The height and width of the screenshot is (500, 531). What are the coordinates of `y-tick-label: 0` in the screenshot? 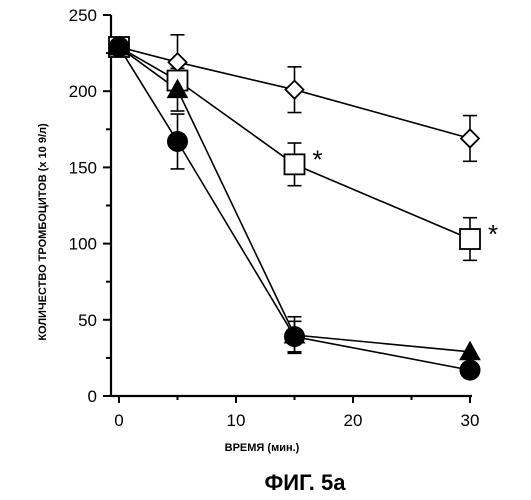 It's located at (92, 396).